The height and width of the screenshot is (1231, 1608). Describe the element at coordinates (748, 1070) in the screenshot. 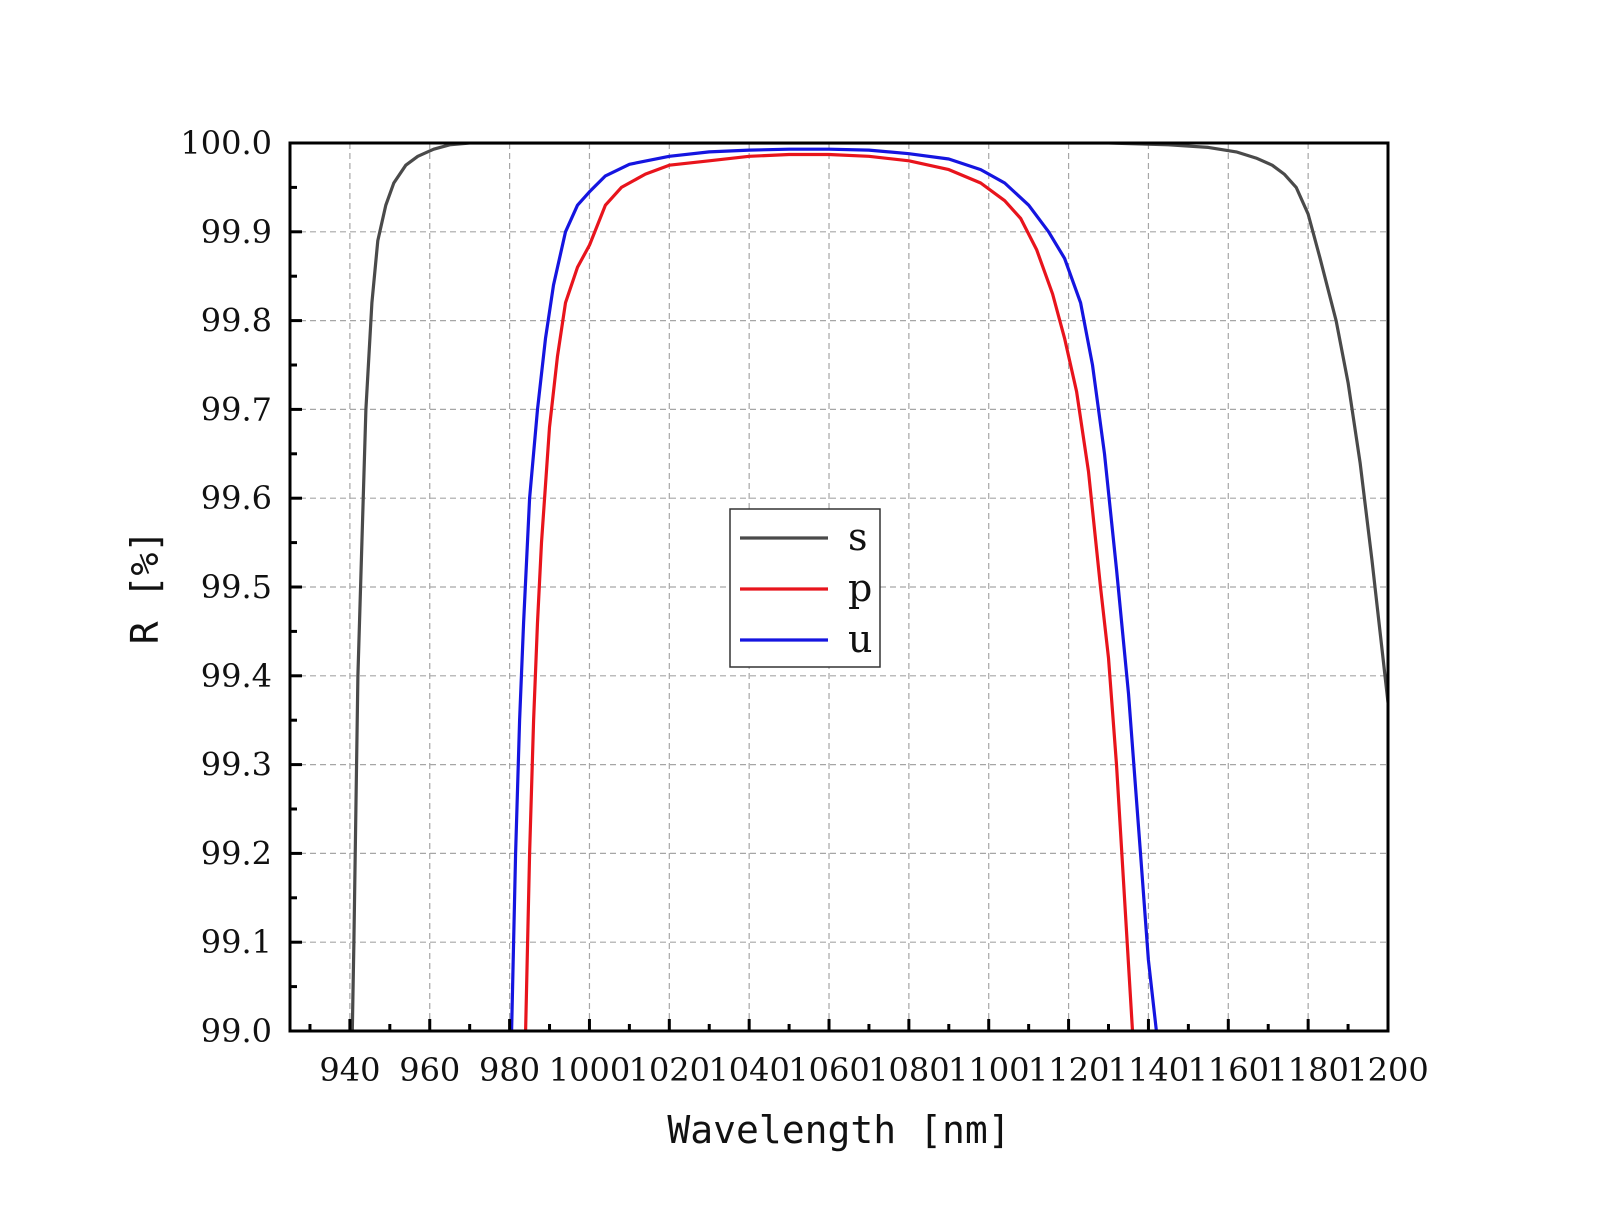

I see `x-tick-label: 1040` at that location.